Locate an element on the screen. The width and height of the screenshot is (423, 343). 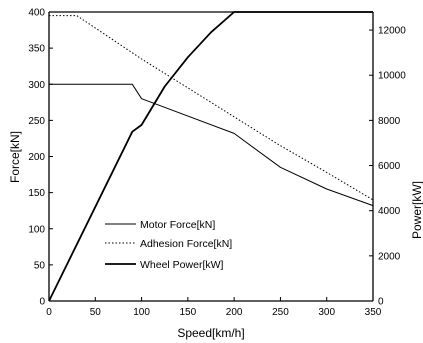
x-tick-label: 200 is located at coordinates (234, 312).